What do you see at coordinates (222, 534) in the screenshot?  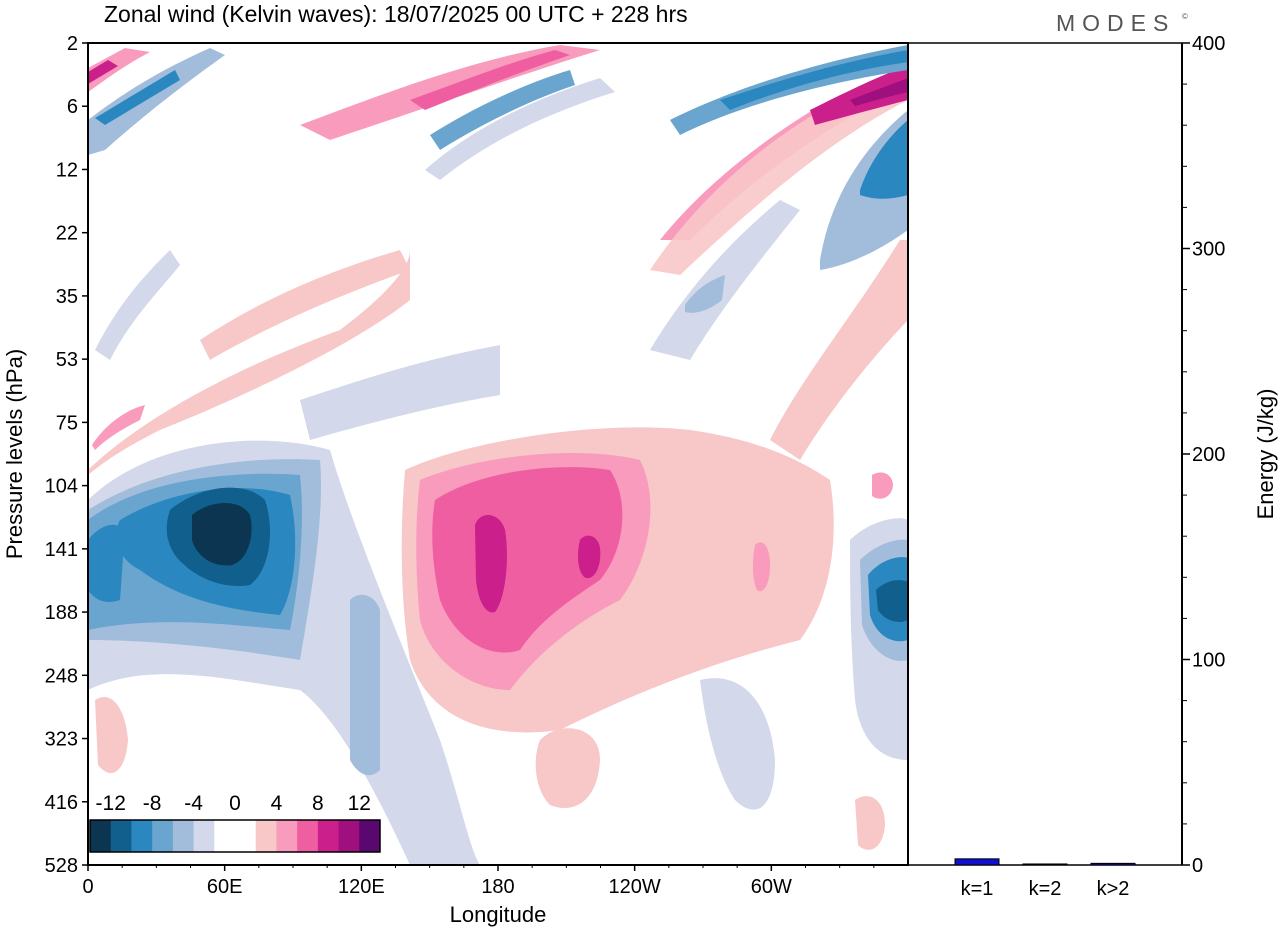 I see `contour-tropo-neg-core` at bounding box center [222, 534].